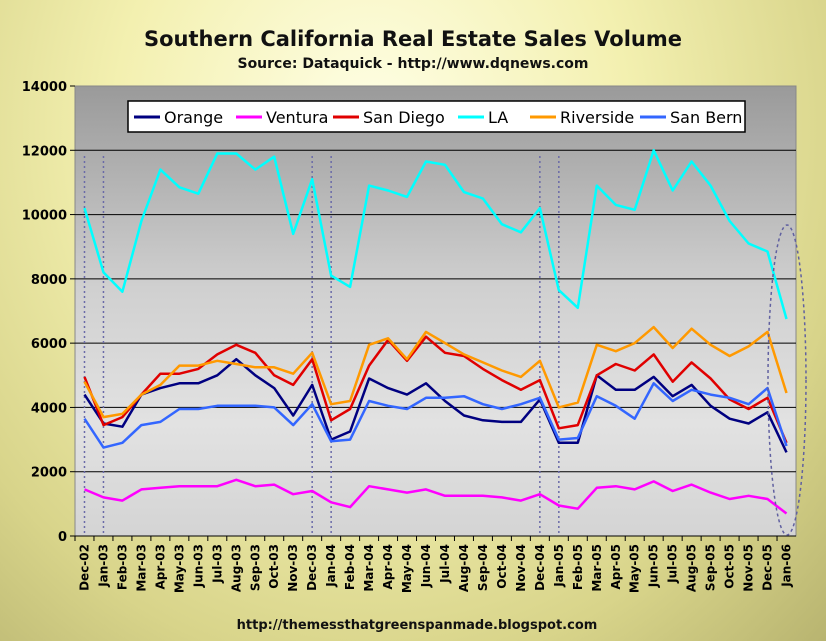 This screenshot has height=641, width=826. Describe the element at coordinates (62, 537) in the screenshot. I see `y-tick-label: 0` at that location.